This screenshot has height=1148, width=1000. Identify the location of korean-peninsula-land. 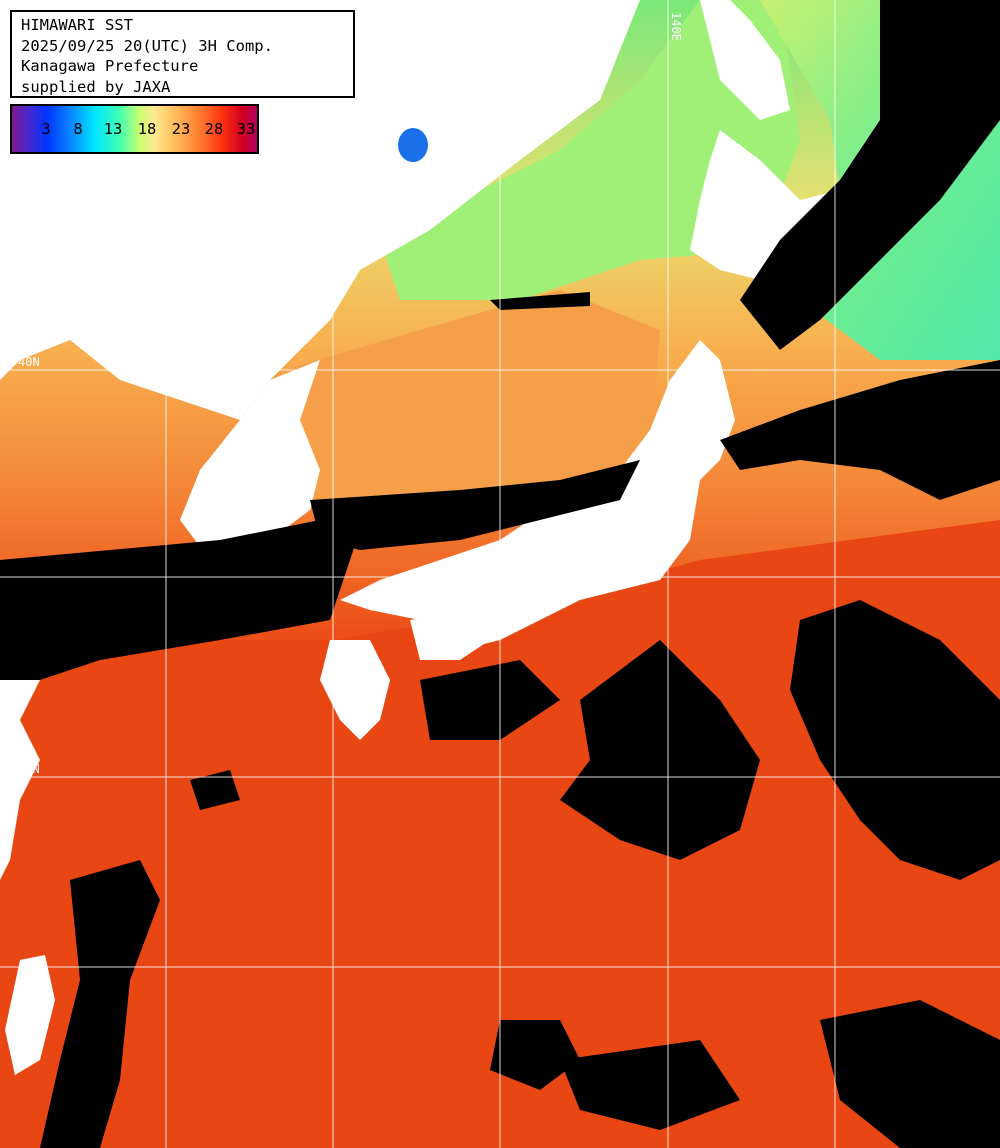
(250, 480).